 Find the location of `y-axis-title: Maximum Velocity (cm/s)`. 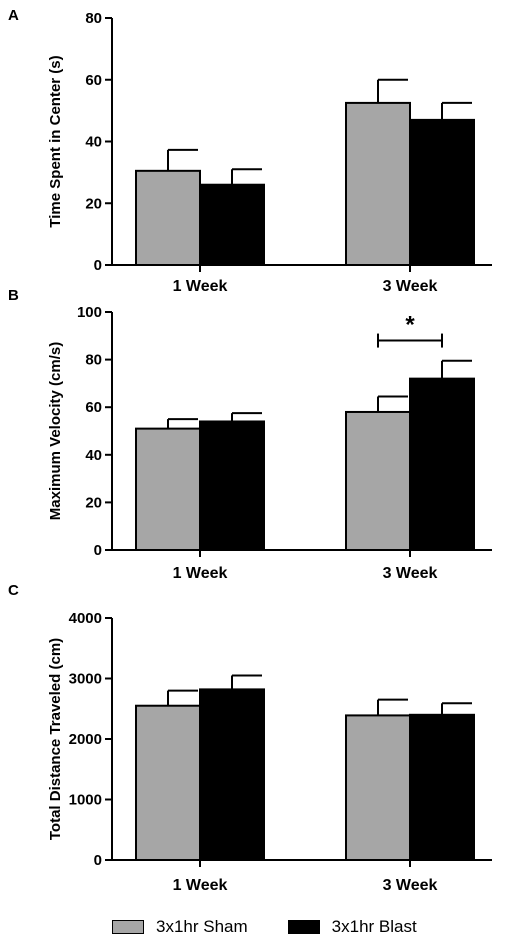

y-axis-title: Maximum Velocity (cm/s) is located at coordinates (55, 431).